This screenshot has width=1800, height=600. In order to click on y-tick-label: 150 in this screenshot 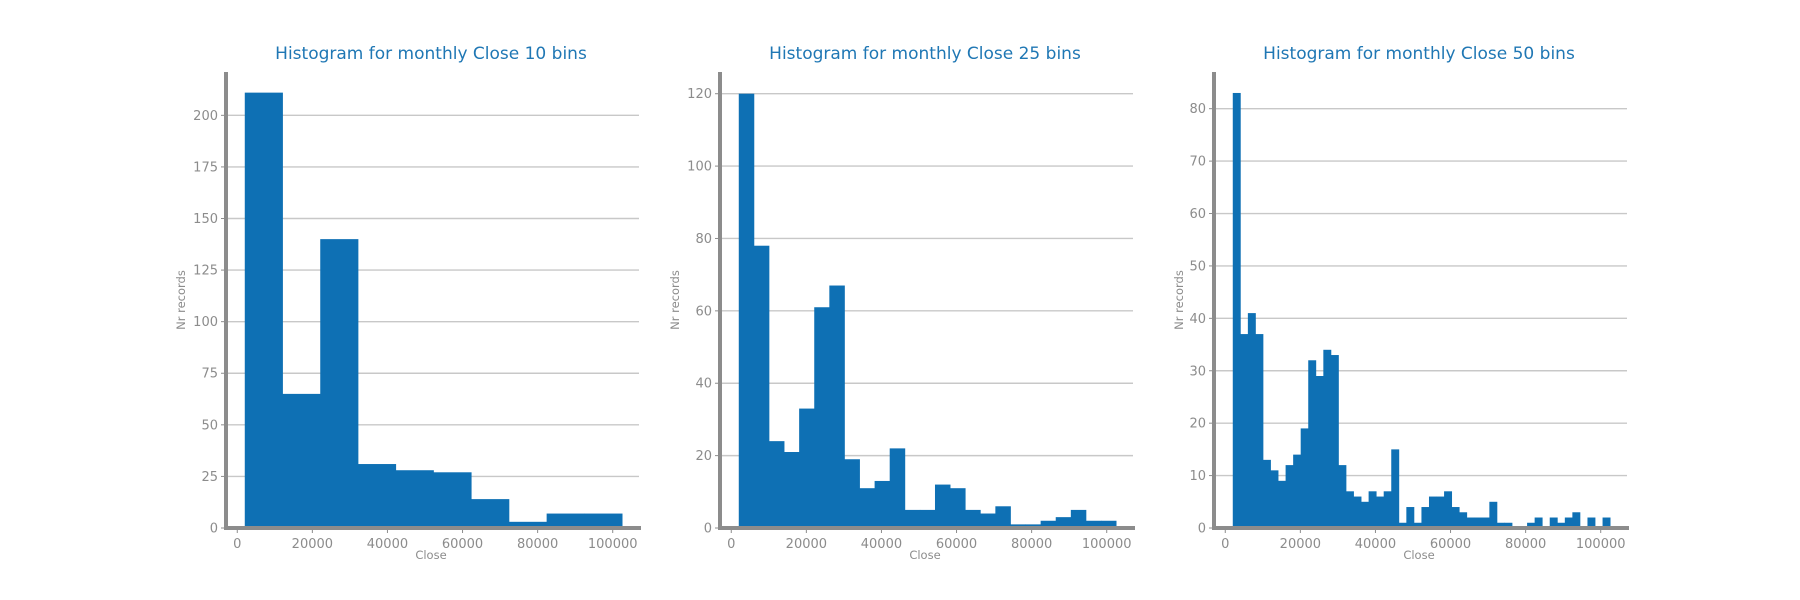, I will do `click(205, 219)`.